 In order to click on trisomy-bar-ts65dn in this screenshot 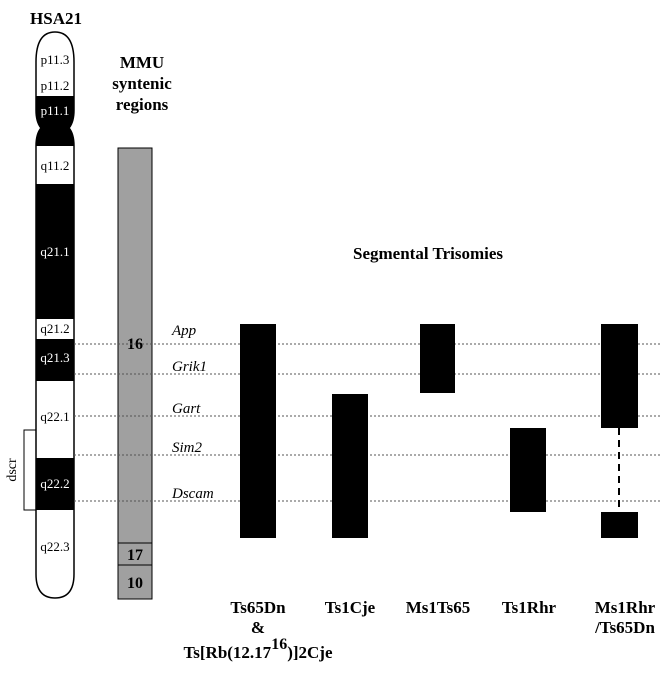, I will do `click(258, 431)`.